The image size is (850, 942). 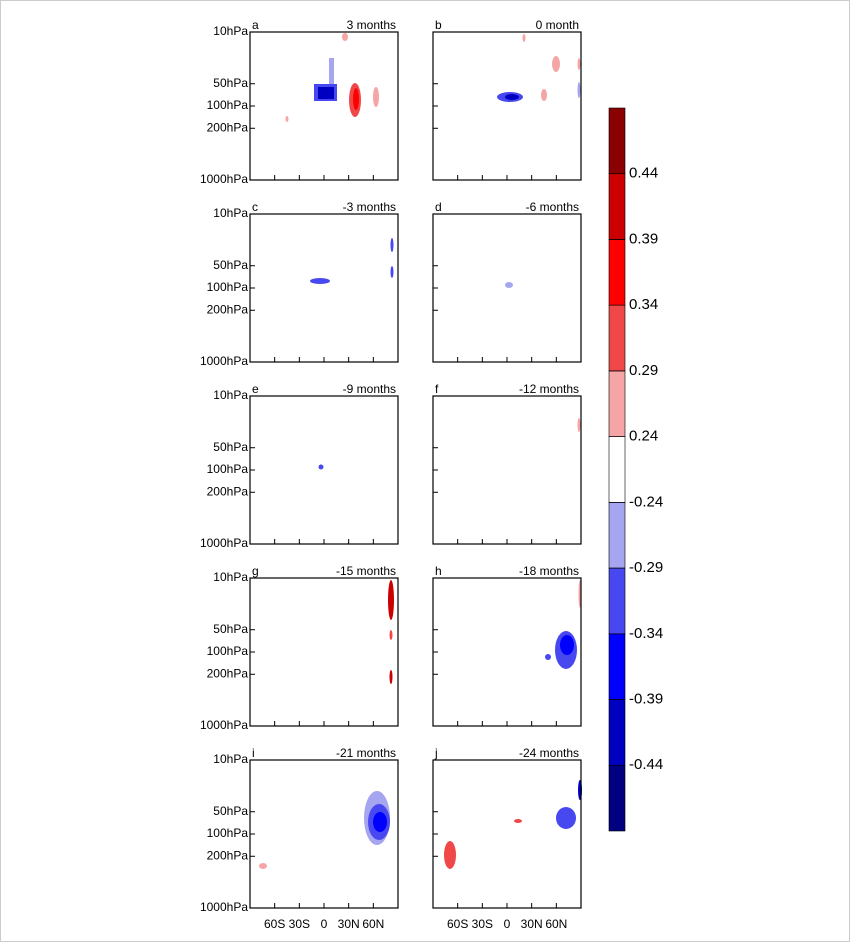 I want to click on panel-title: -6 months, so click(x=552, y=207).